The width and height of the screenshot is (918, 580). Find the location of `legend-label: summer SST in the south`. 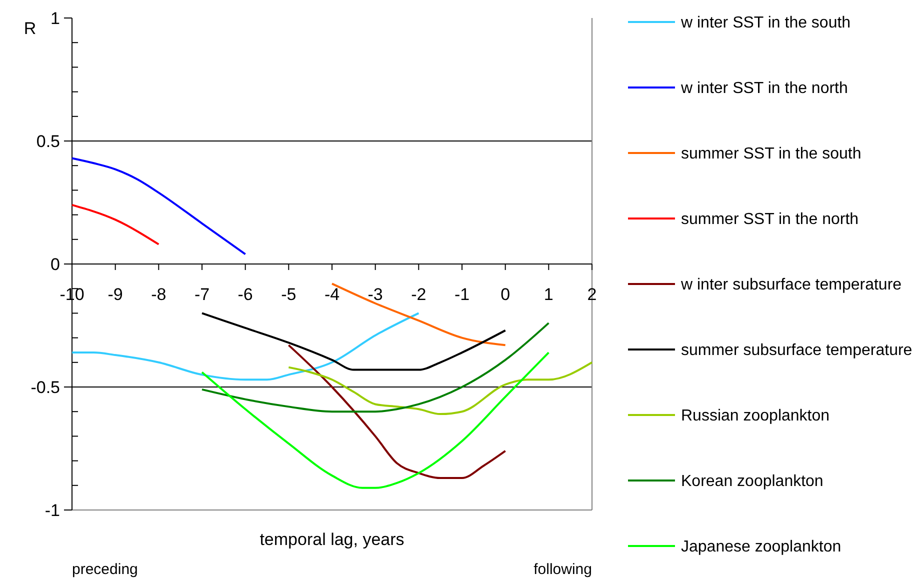

legend-label: summer SST in the south is located at coordinates (771, 154).